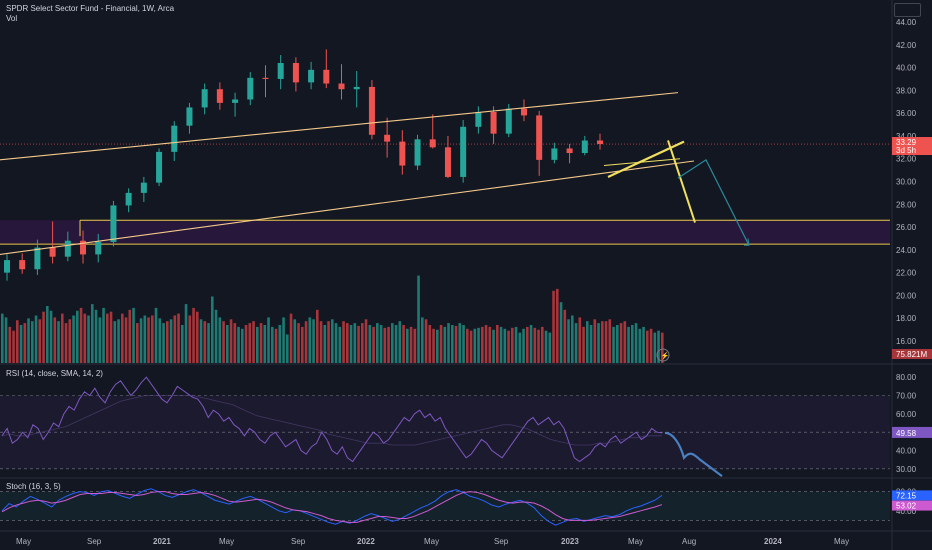 The width and height of the screenshot is (932, 550). Describe the element at coordinates (366, 541) in the screenshot. I see `time-axis-label: 2022` at that location.